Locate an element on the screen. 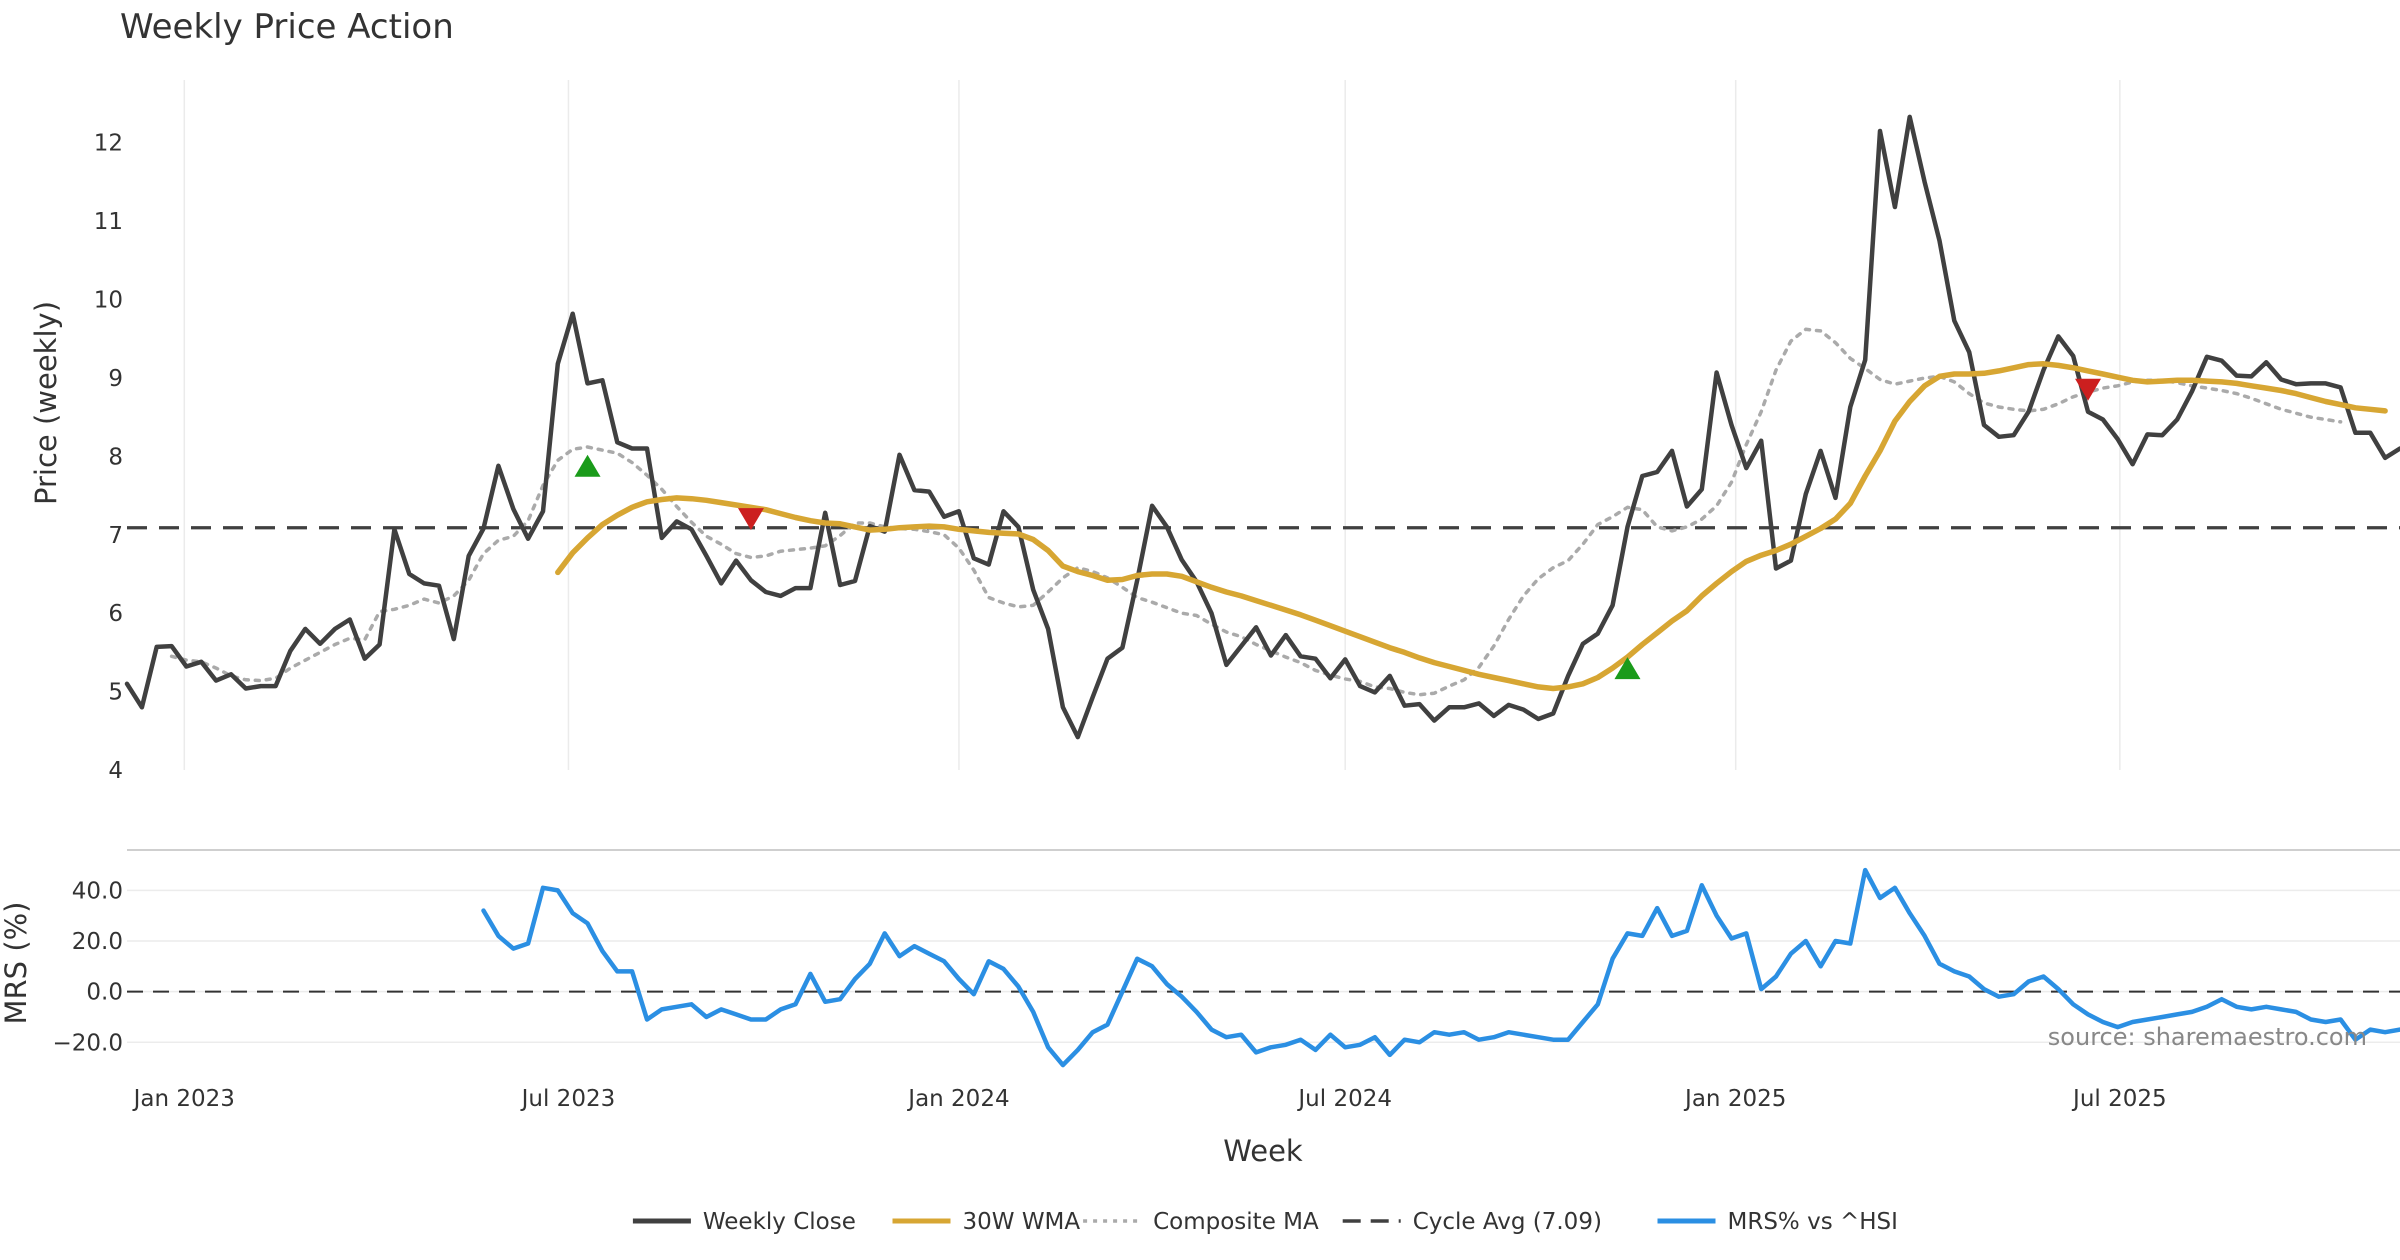  chart-title: Weekly Price Action is located at coordinates (287, 27).